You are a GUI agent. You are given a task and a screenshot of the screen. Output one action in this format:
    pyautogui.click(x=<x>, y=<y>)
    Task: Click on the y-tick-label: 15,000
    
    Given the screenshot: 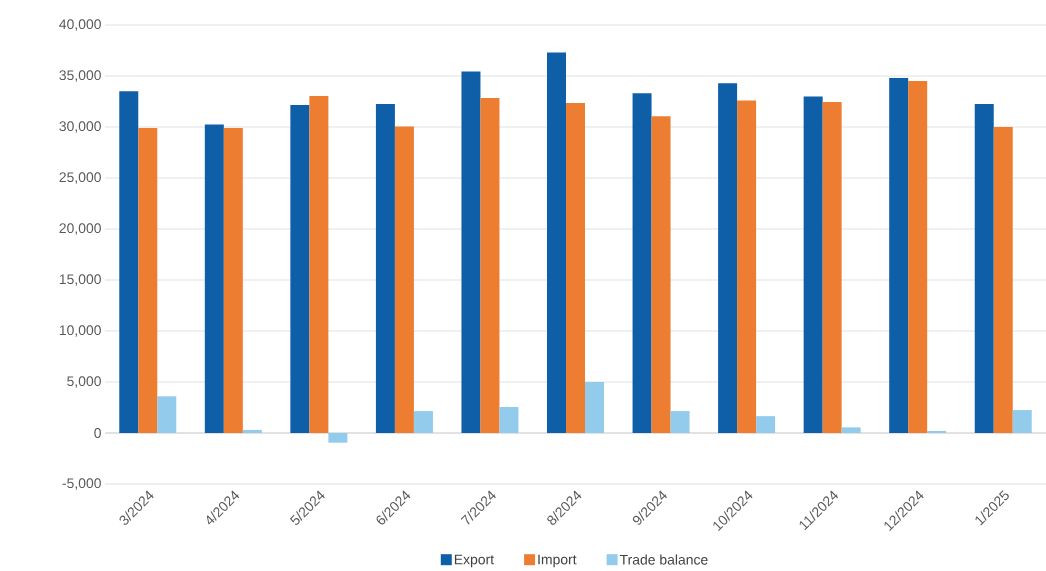 What is the action you would take?
    pyautogui.click(x=80, y=280)
    